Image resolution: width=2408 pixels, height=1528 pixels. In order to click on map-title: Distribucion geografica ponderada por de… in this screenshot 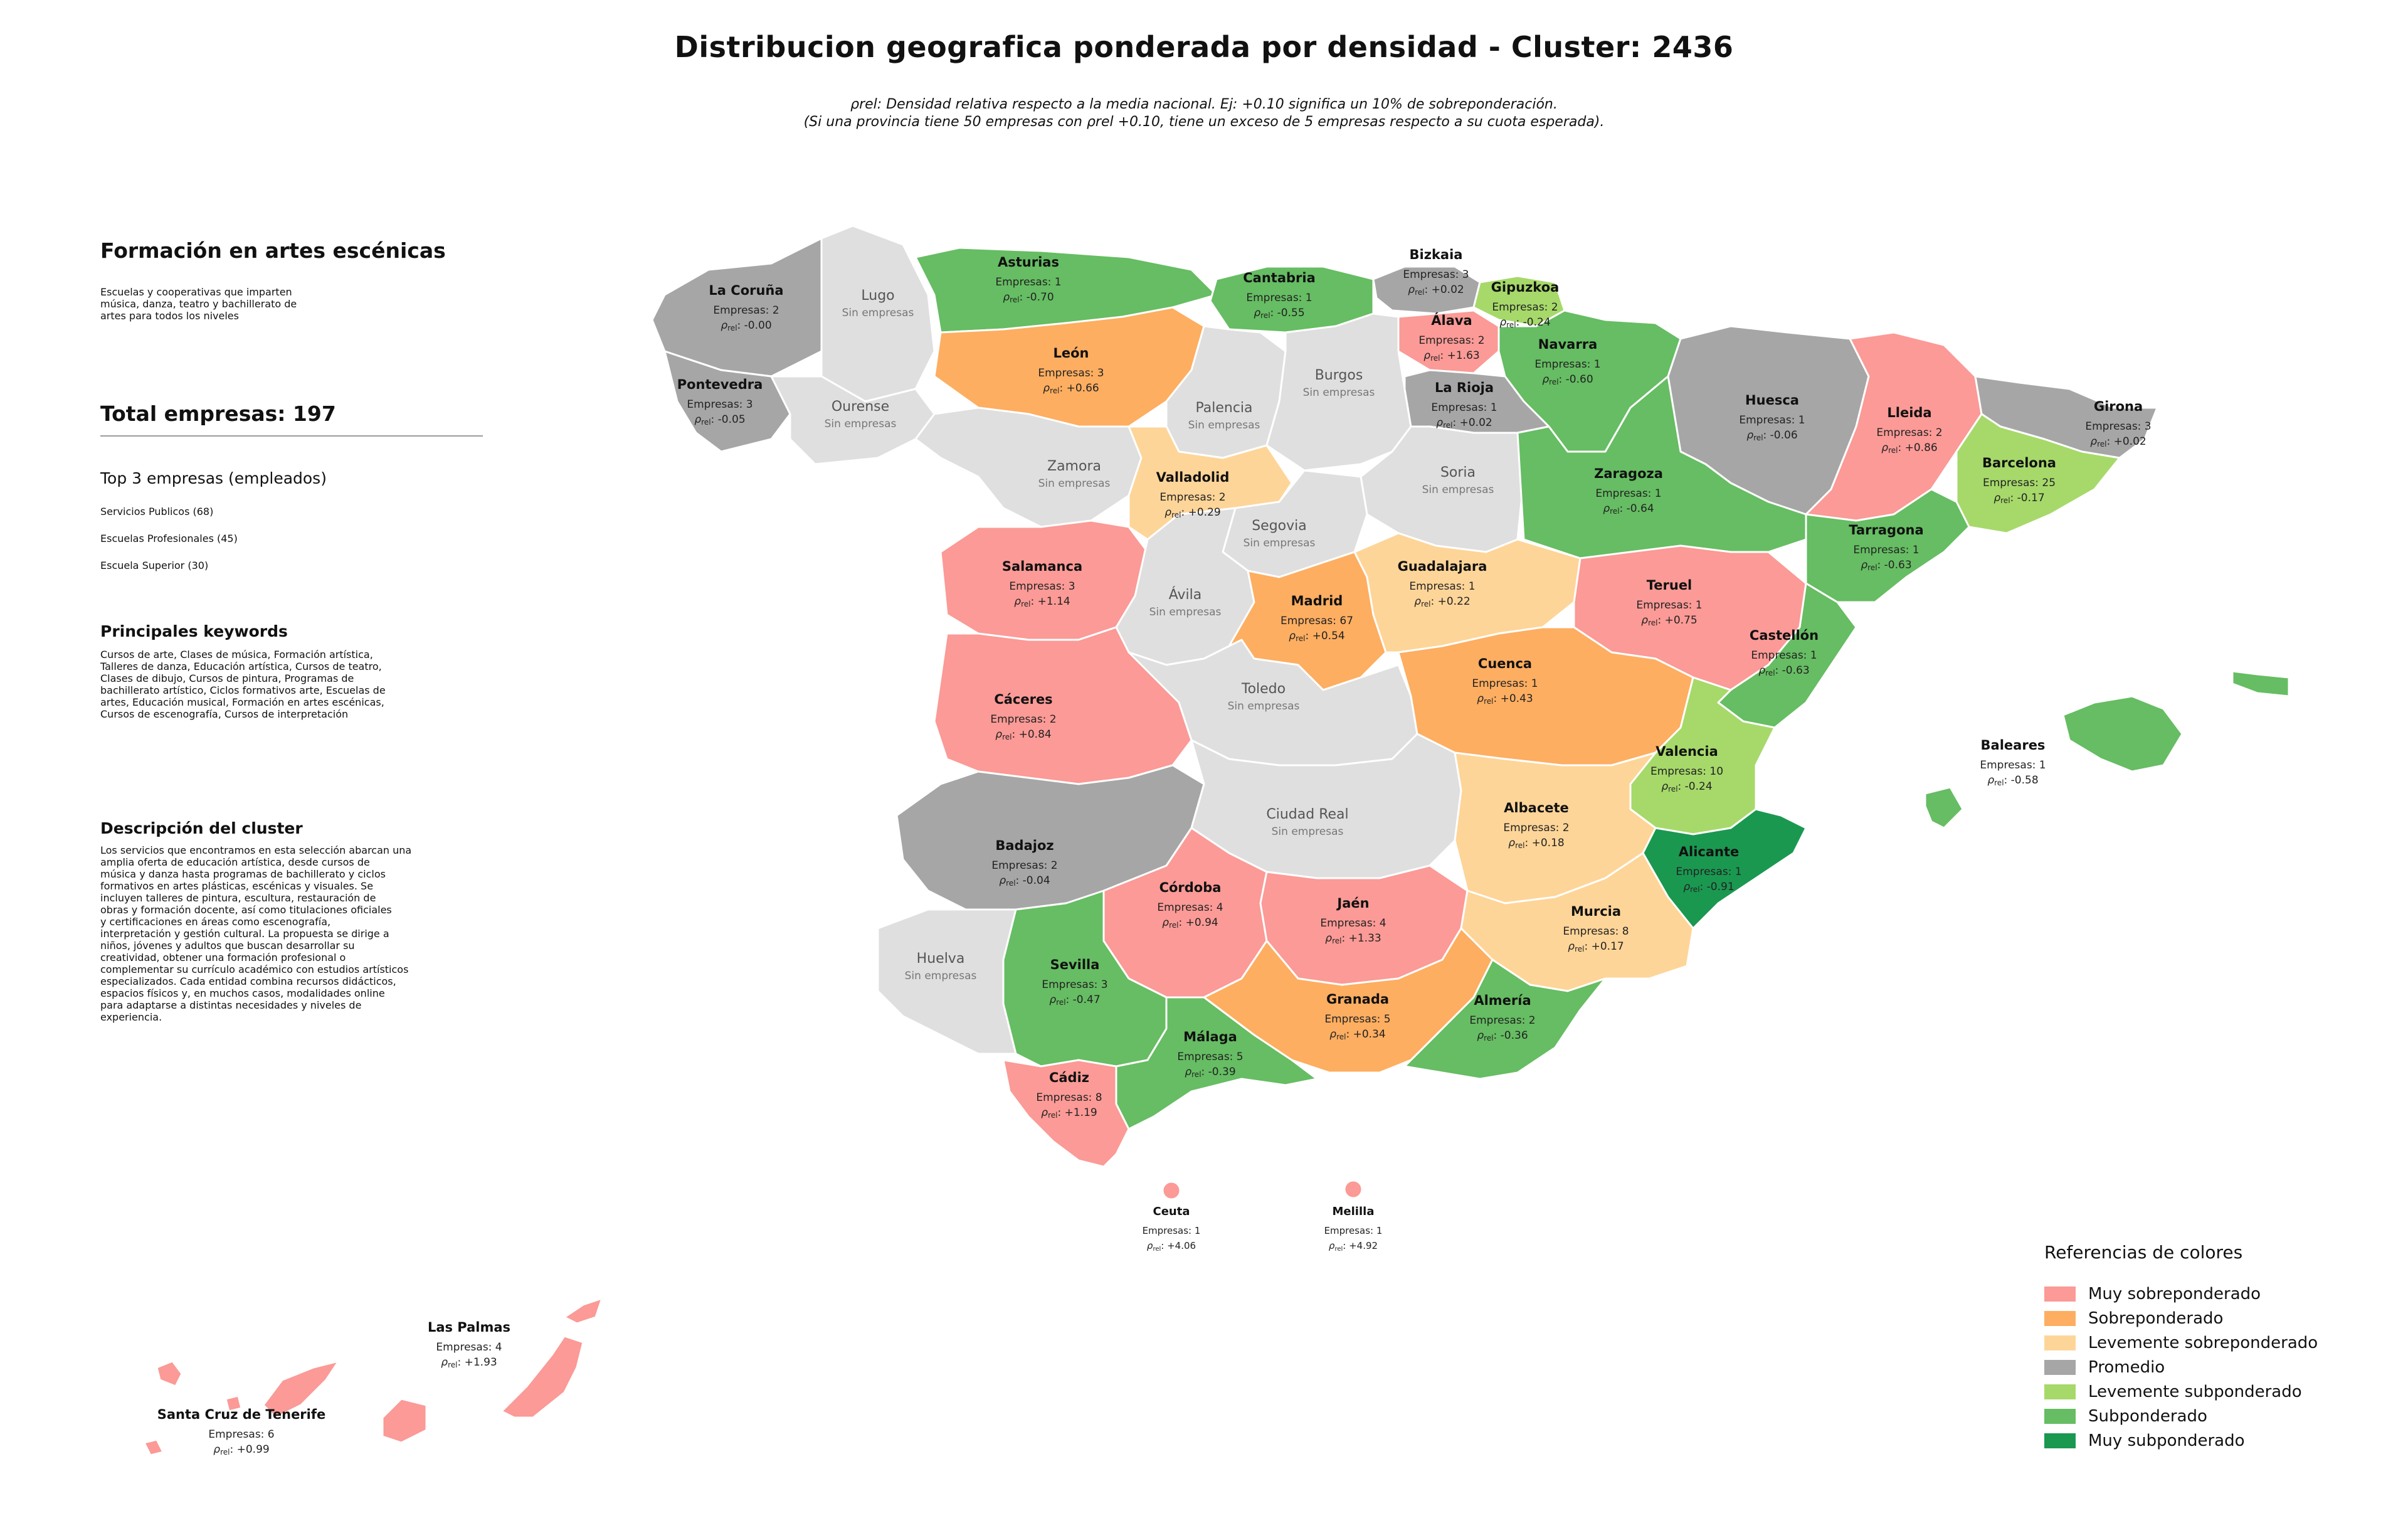, I will do `click(1204, 47)`.